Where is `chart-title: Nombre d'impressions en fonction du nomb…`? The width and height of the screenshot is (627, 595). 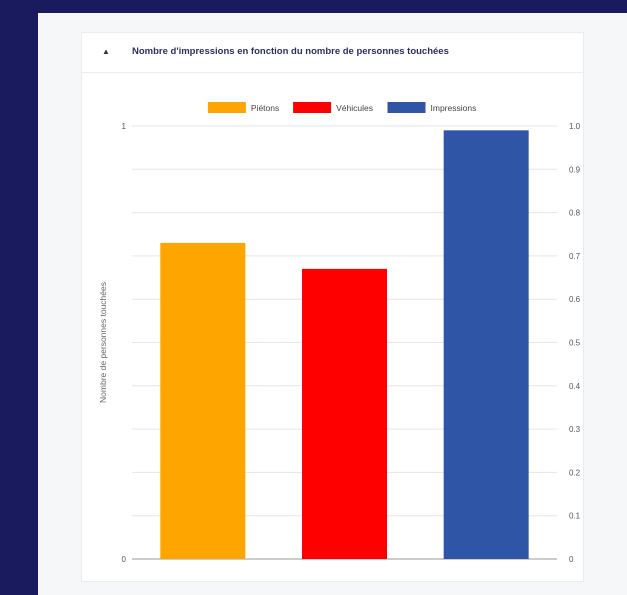
chart-title: Nombre d'impressions en fonction du nomb… is located at coordinates (290, 51).